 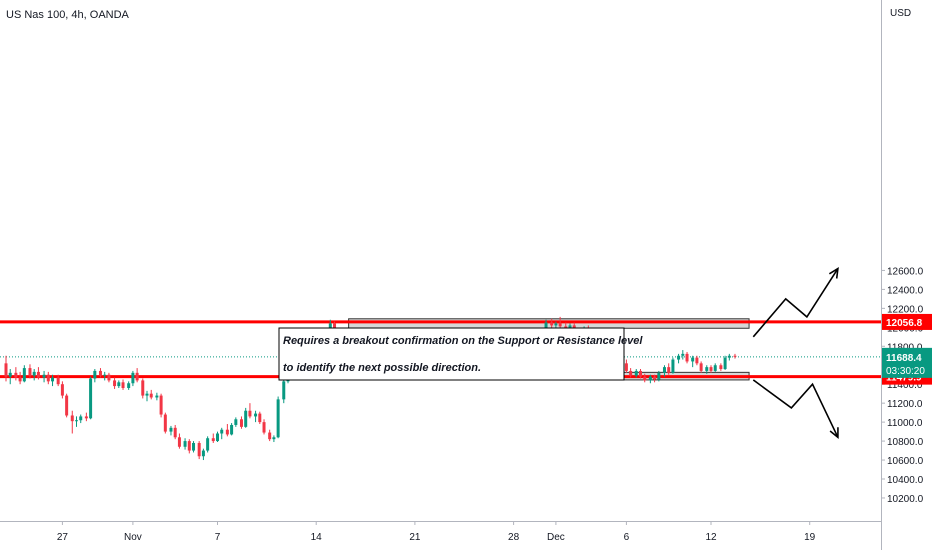 What do you see at coordinates (905, 271) in the screenshot?
I see `y-tick-label: 12600.0` at bounding box center [905, 271].